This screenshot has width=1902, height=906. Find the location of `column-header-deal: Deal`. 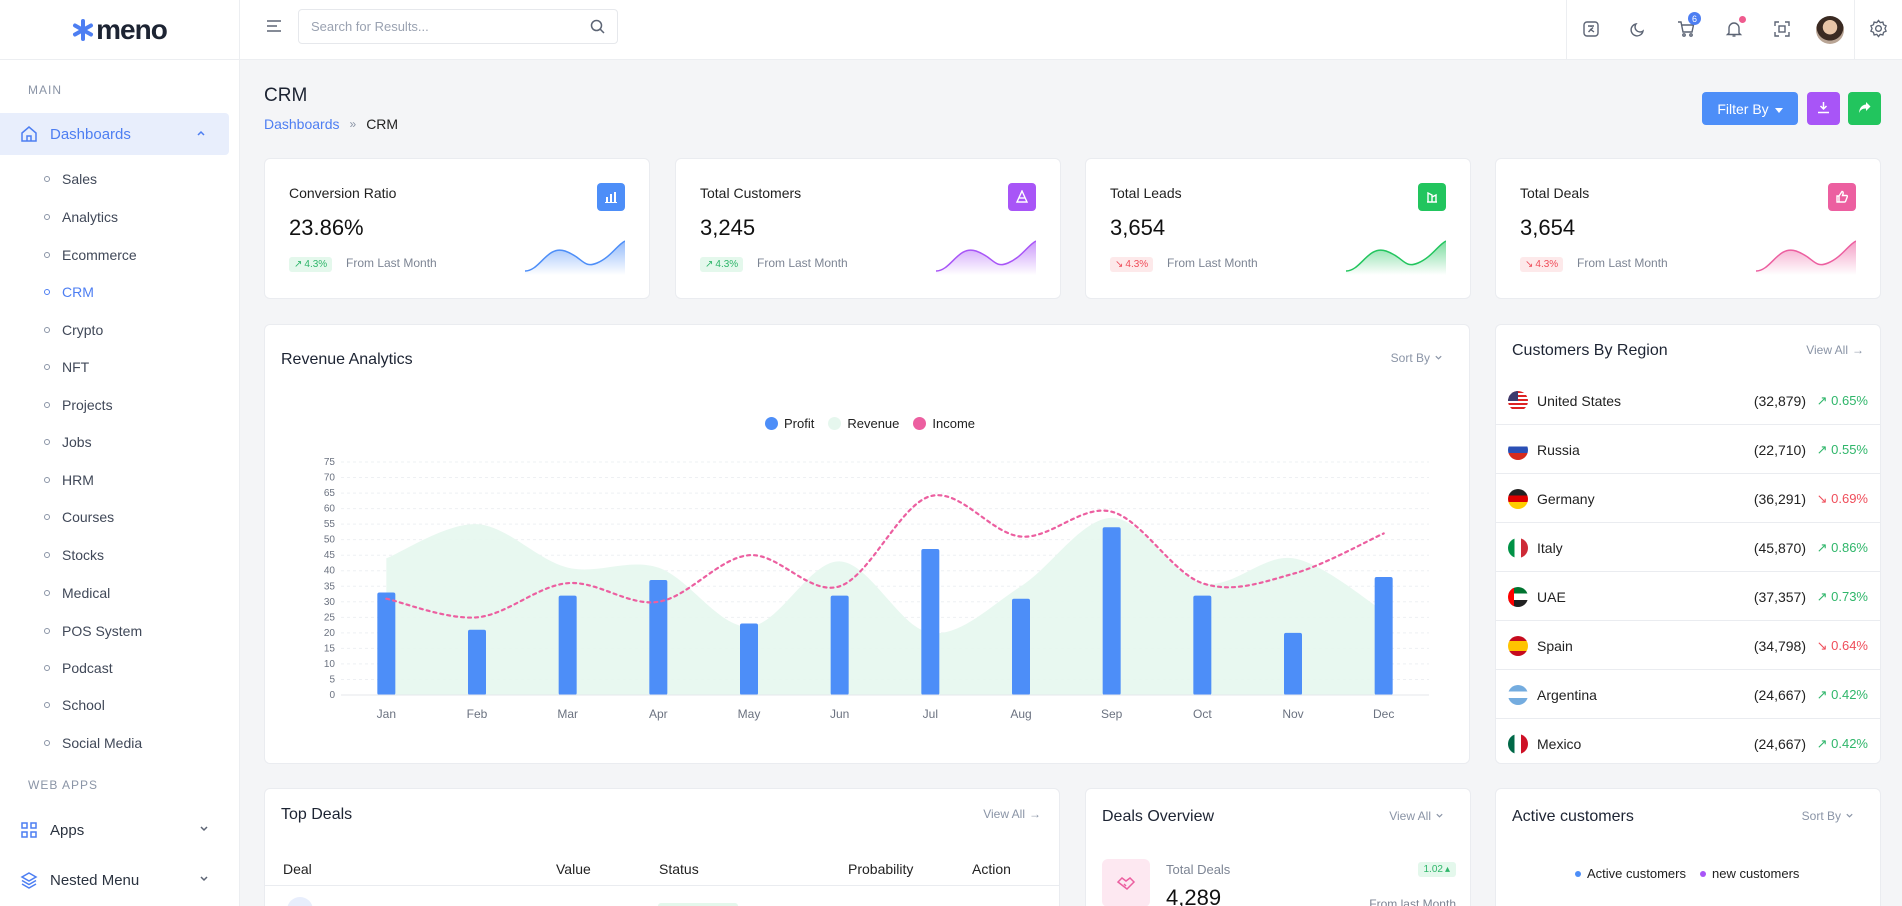

column-header-deal: Deal is located at coordinates (297, 869).